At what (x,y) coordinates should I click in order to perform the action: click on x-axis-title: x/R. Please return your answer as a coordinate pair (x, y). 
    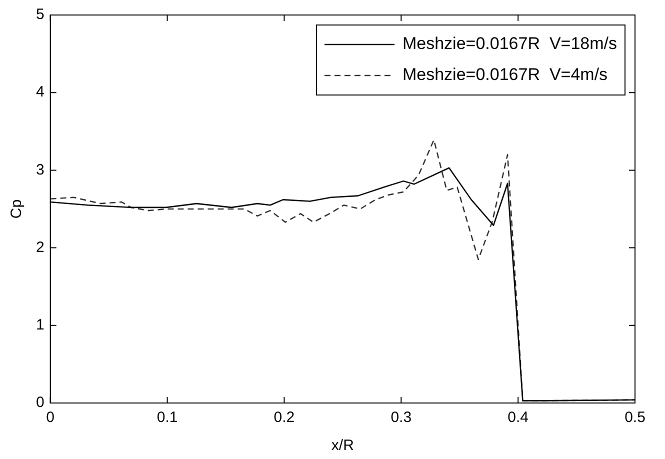
    Looking at the image, I should click on (342, 445).